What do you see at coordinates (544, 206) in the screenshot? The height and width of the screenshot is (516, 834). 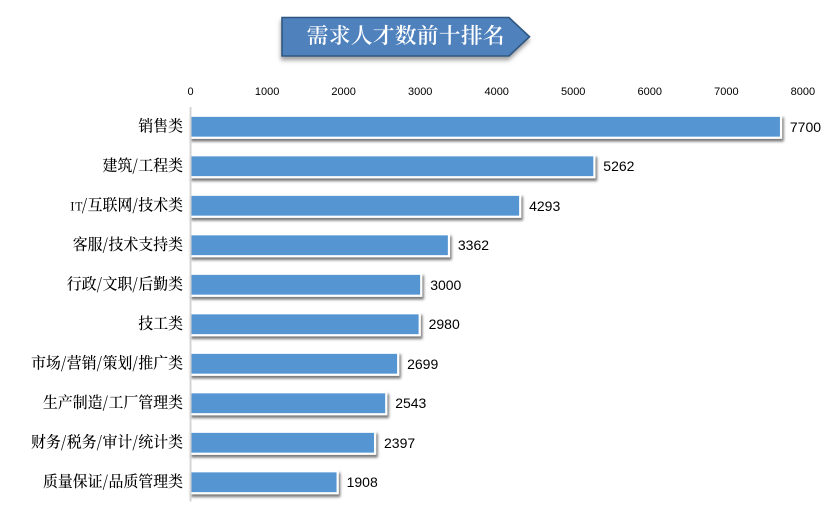 I see `svg-text: 4293` at bounding box center [544, 206].